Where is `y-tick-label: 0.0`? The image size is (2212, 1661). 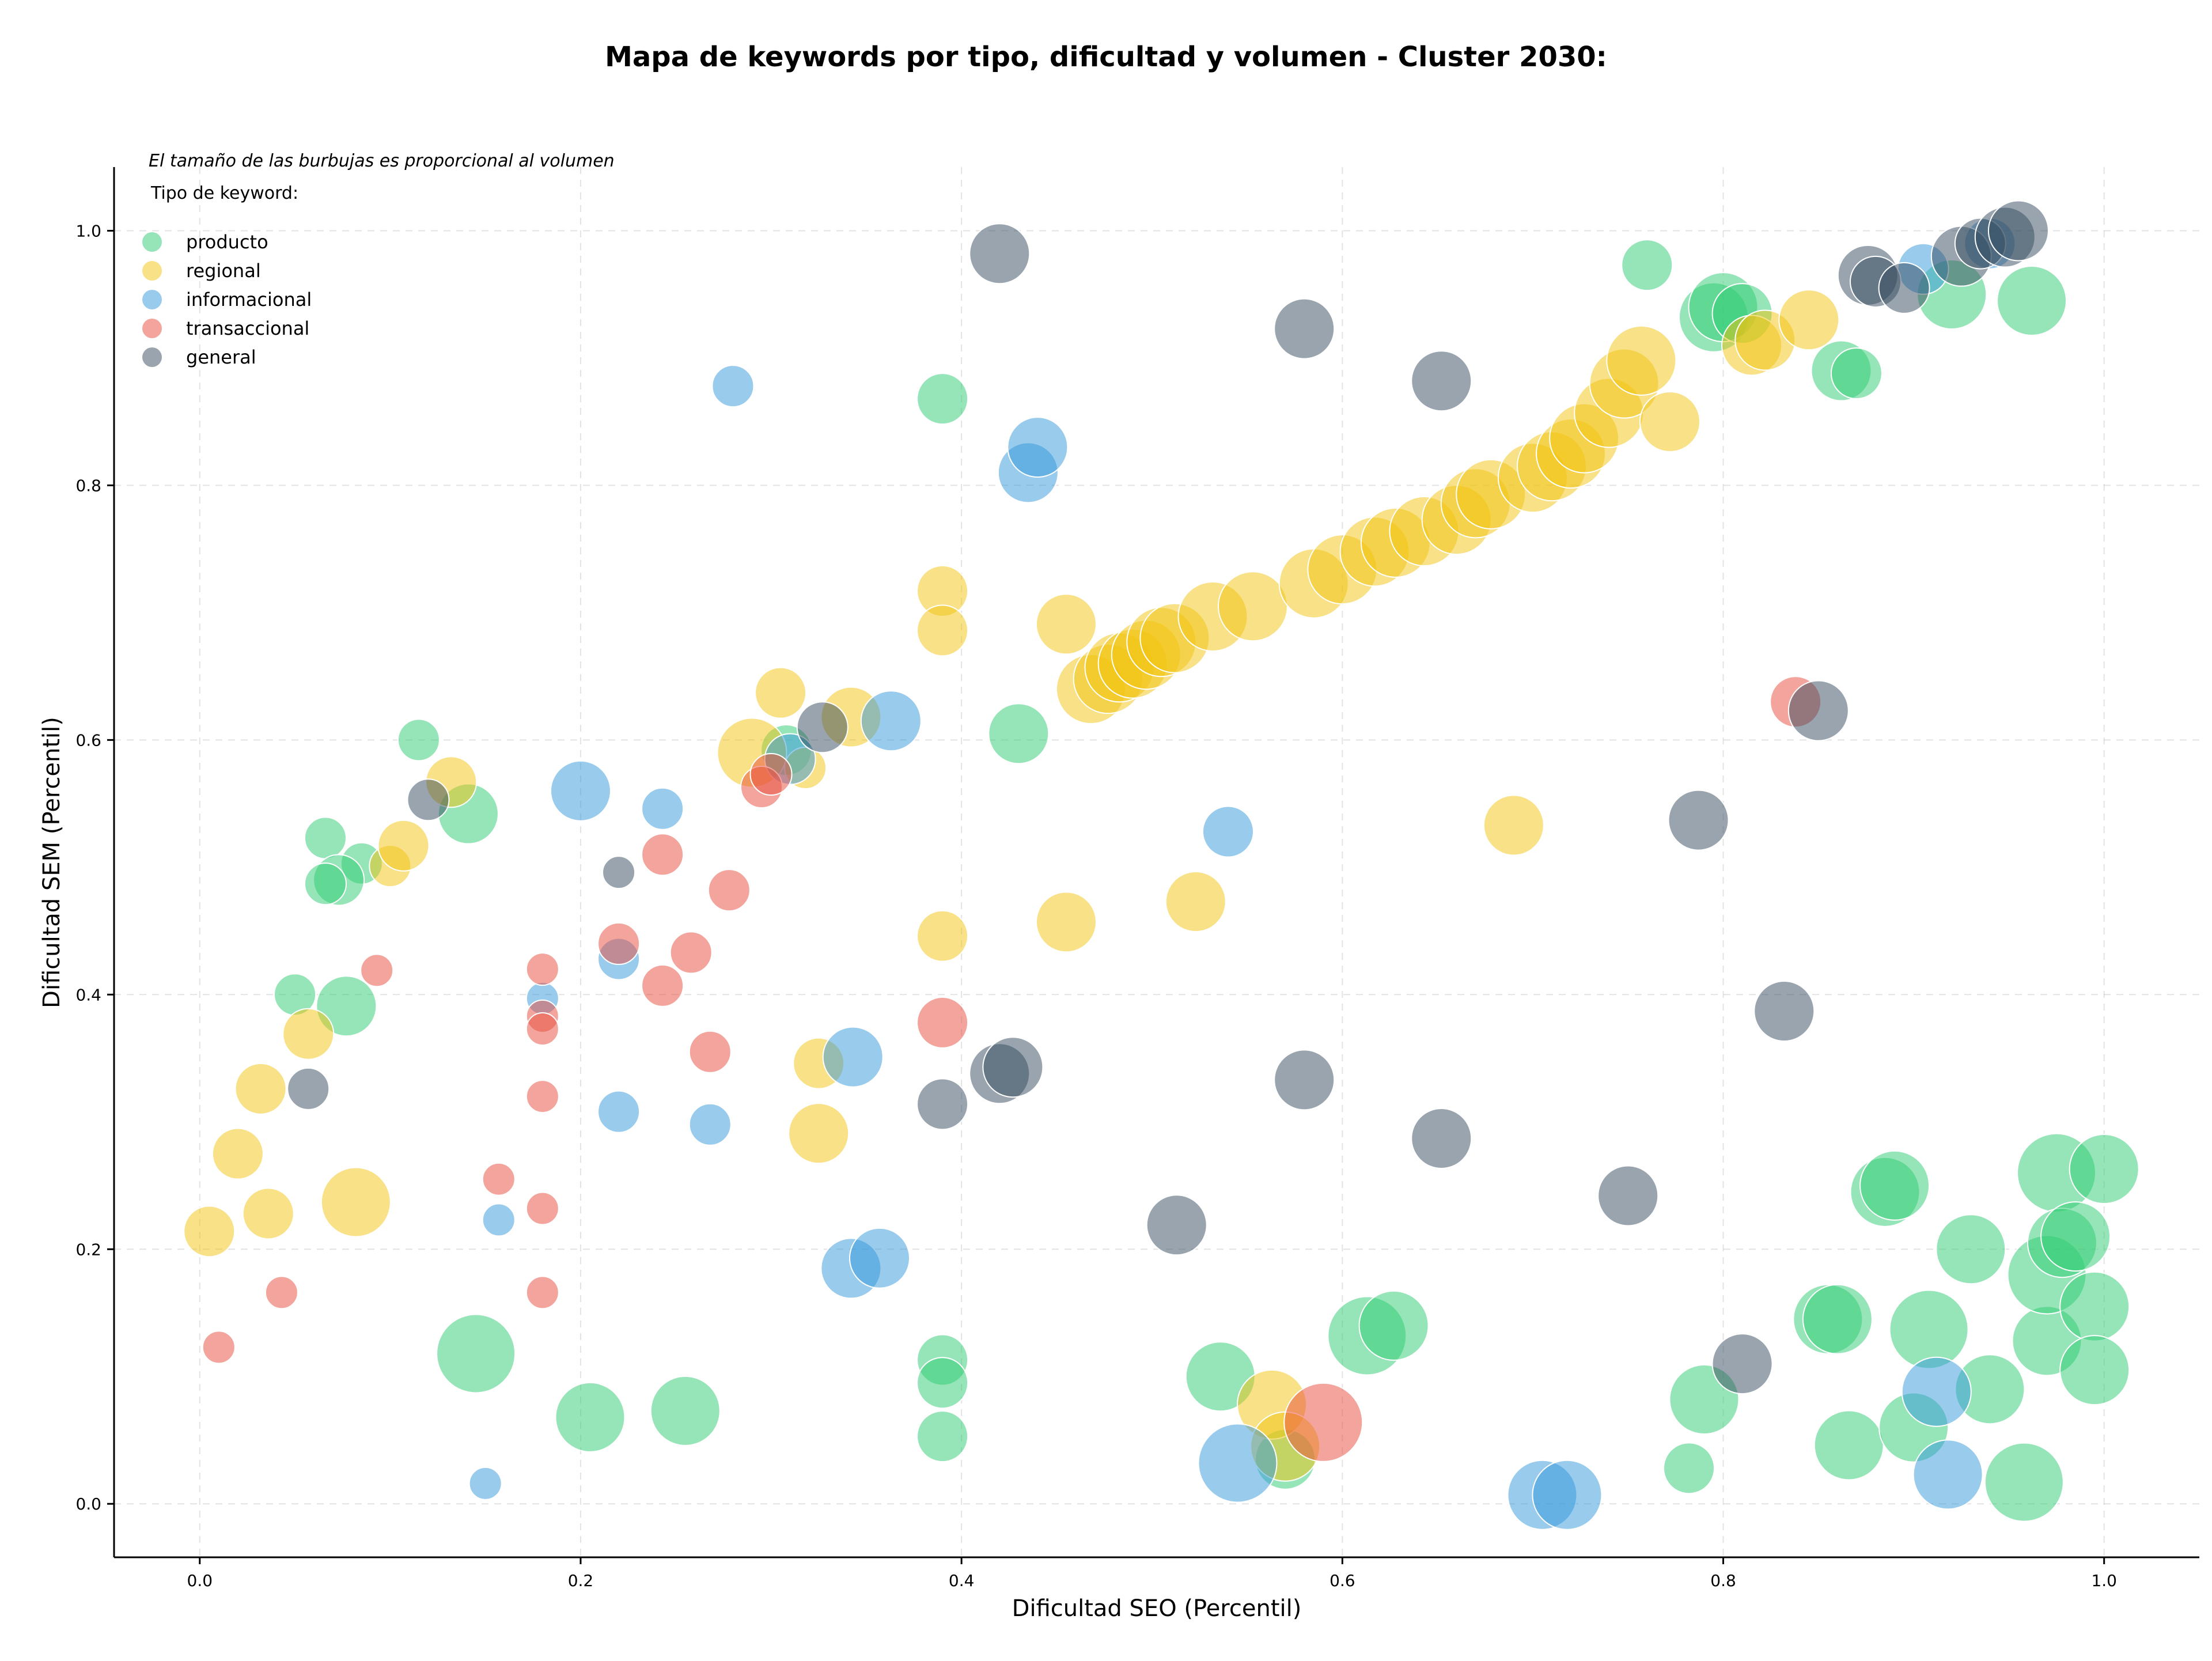 y-tick-label: 0.0 is located at coordinates (88, 1504).